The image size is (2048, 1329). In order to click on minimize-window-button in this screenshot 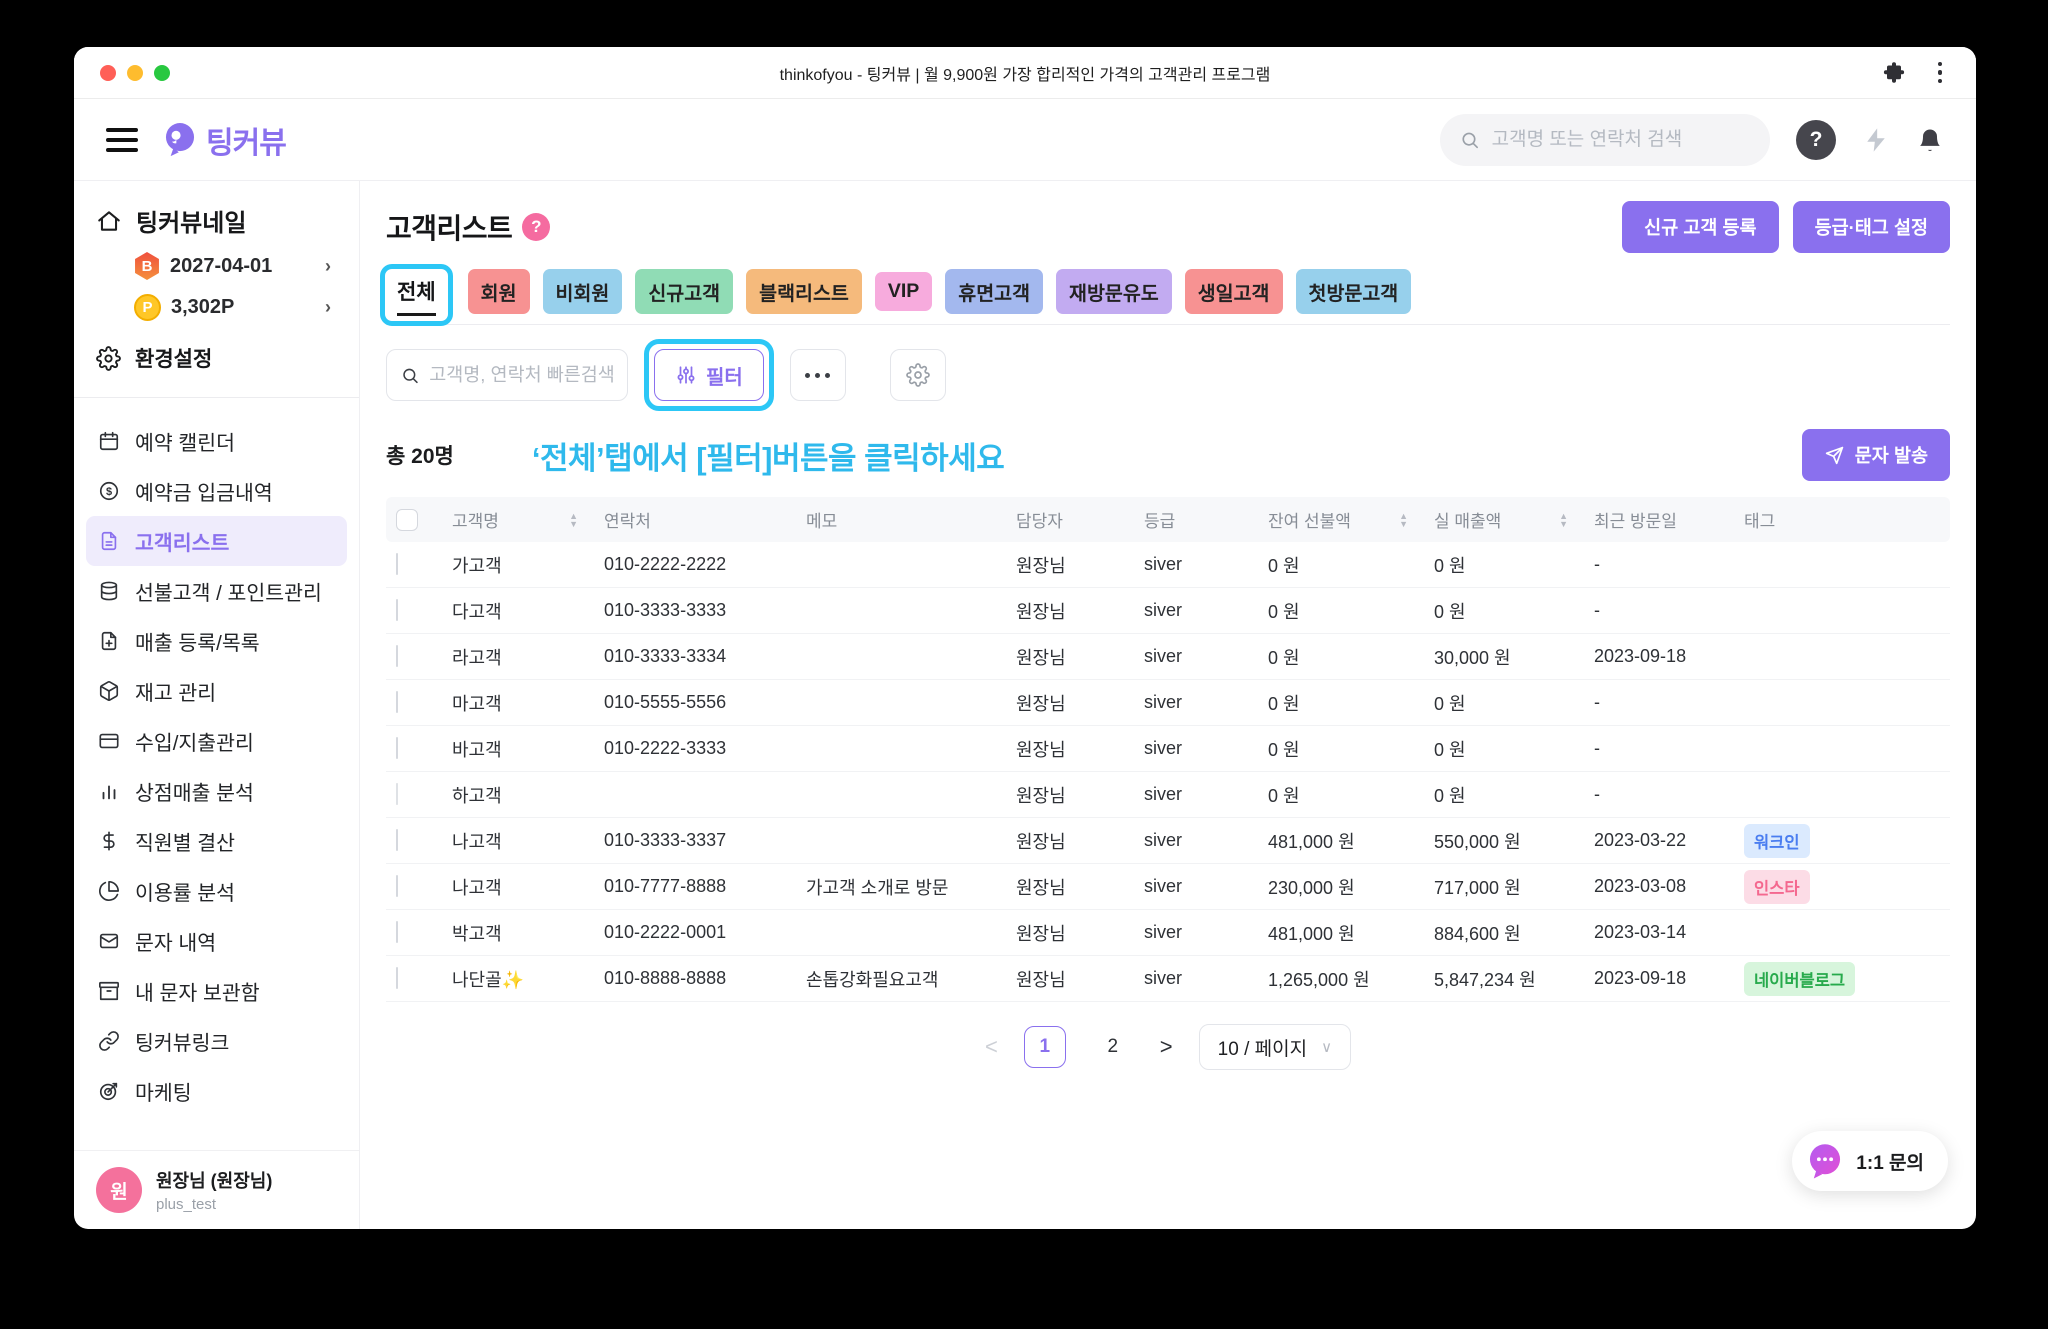, I will do `click(135, 72)`.